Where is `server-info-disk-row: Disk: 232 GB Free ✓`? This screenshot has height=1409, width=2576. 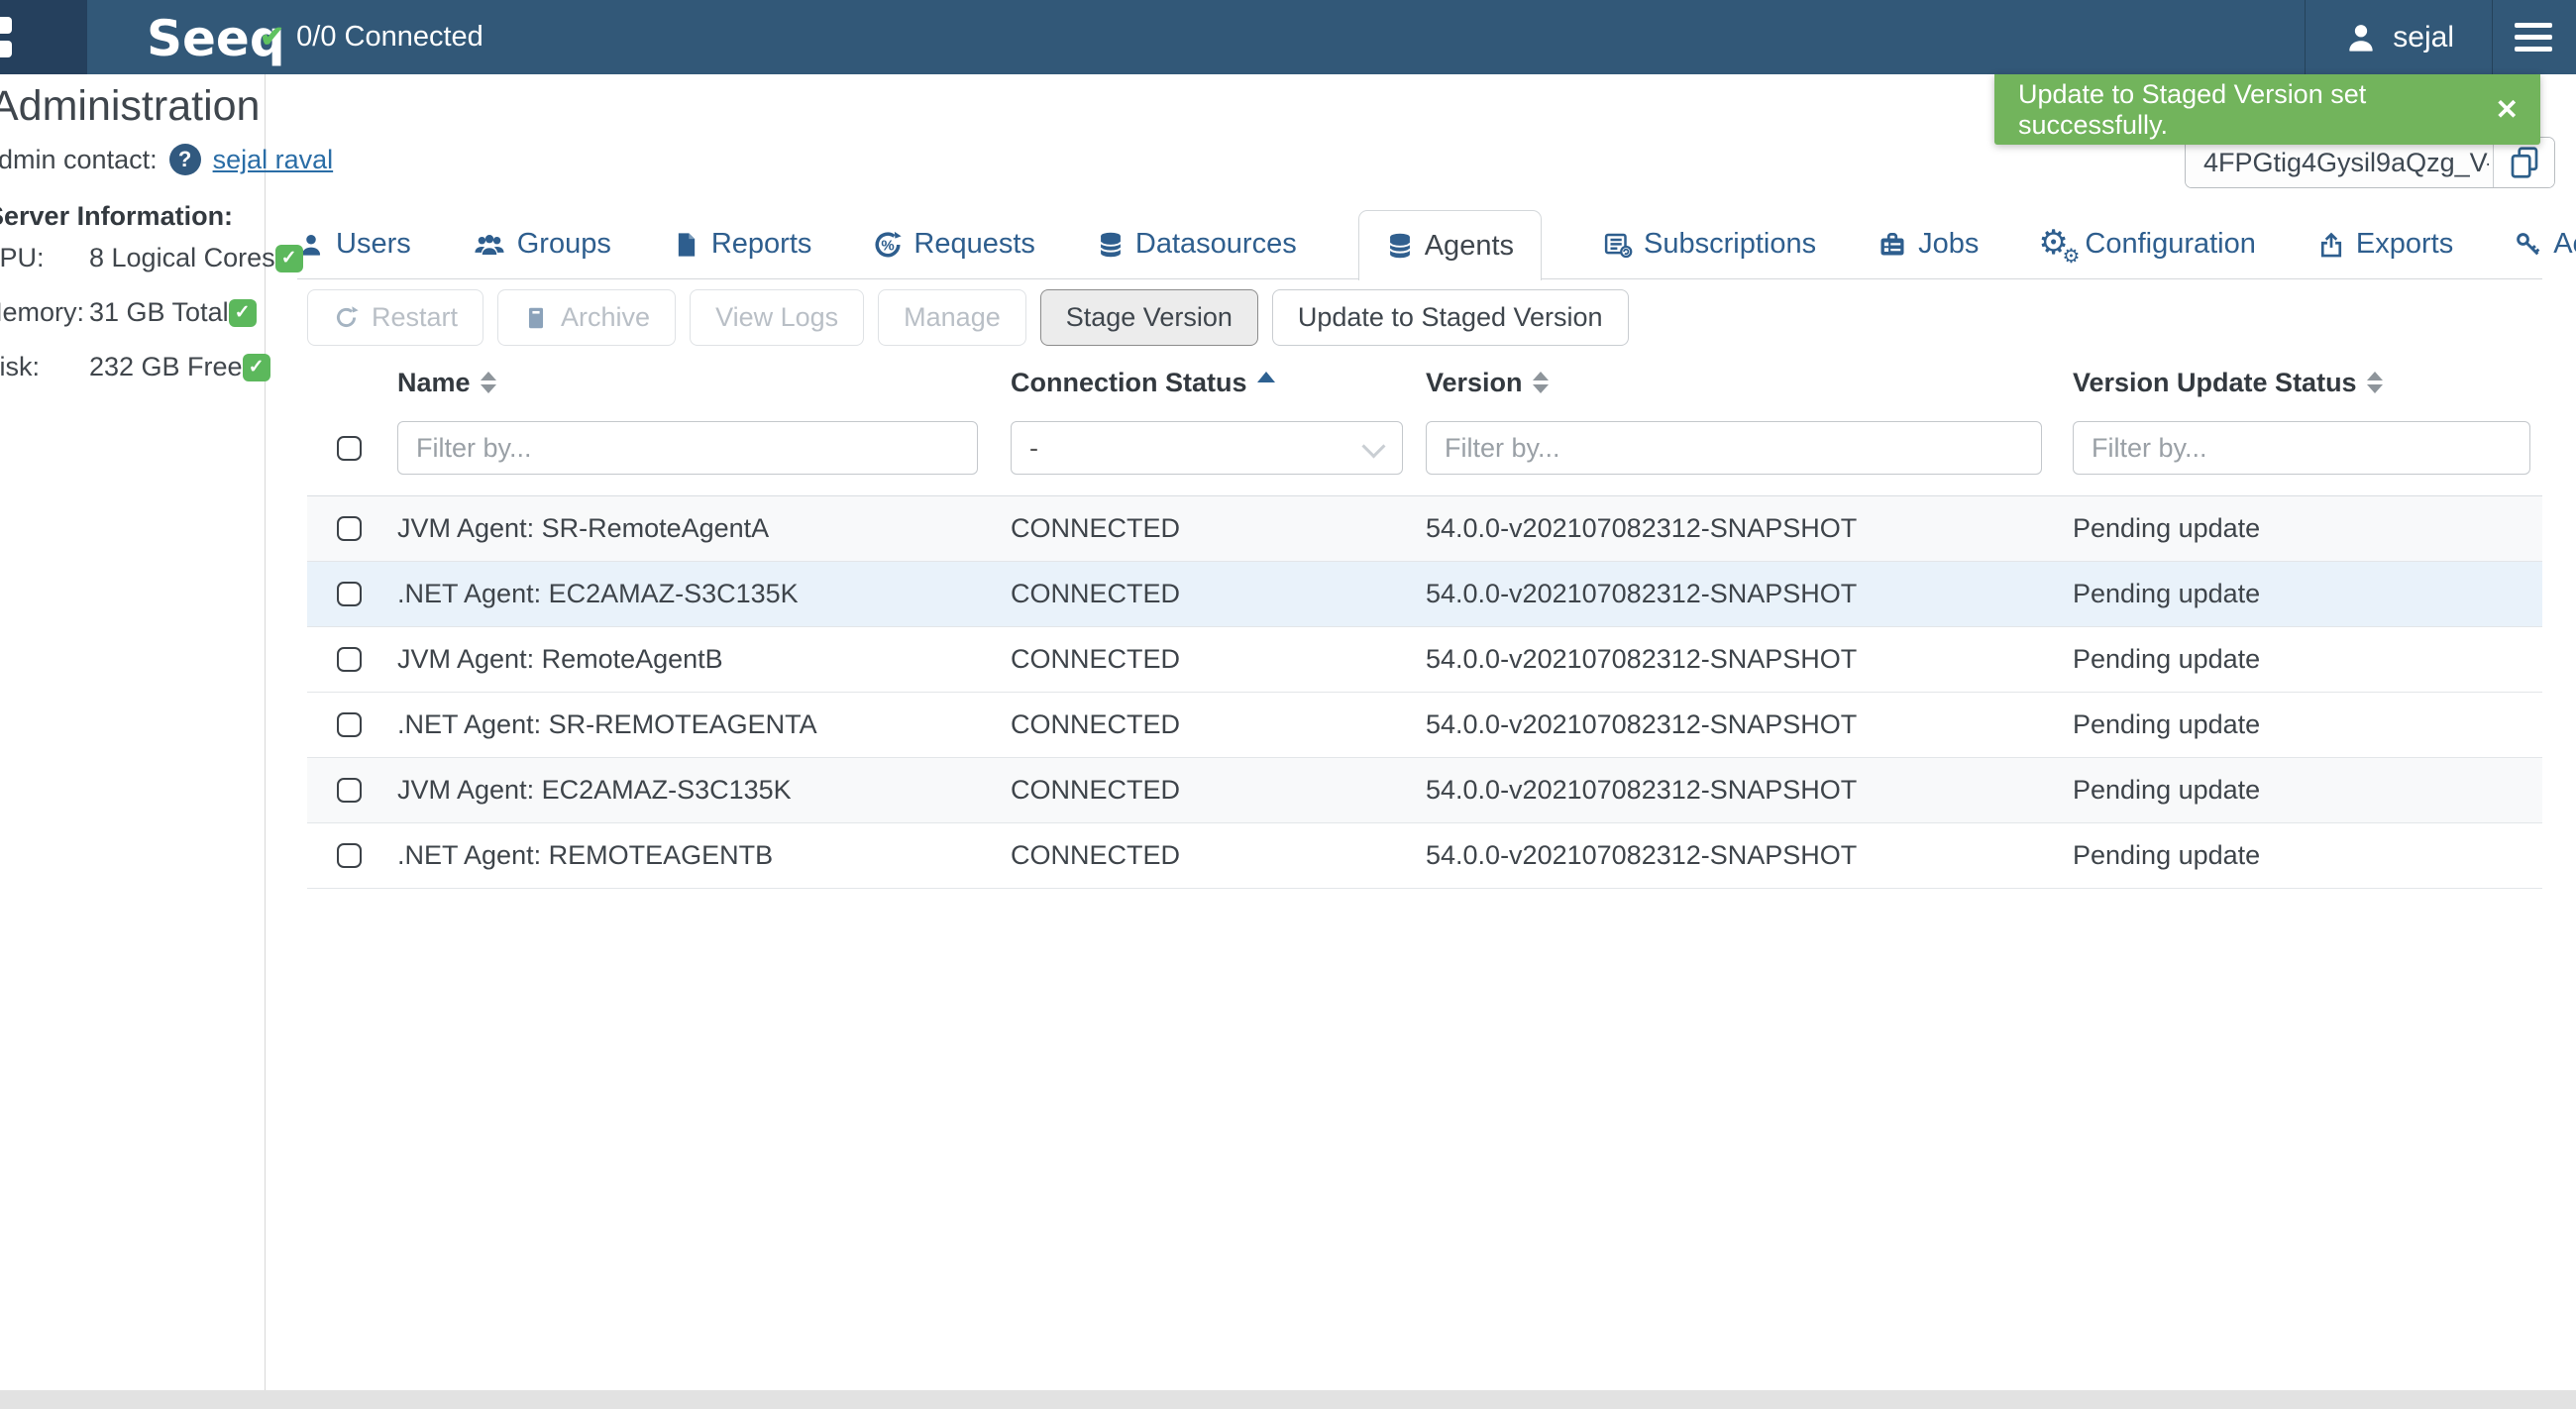
server-info-disk-row: Disk: 232 GB Free ✓ is located at coordinates (135, 367).